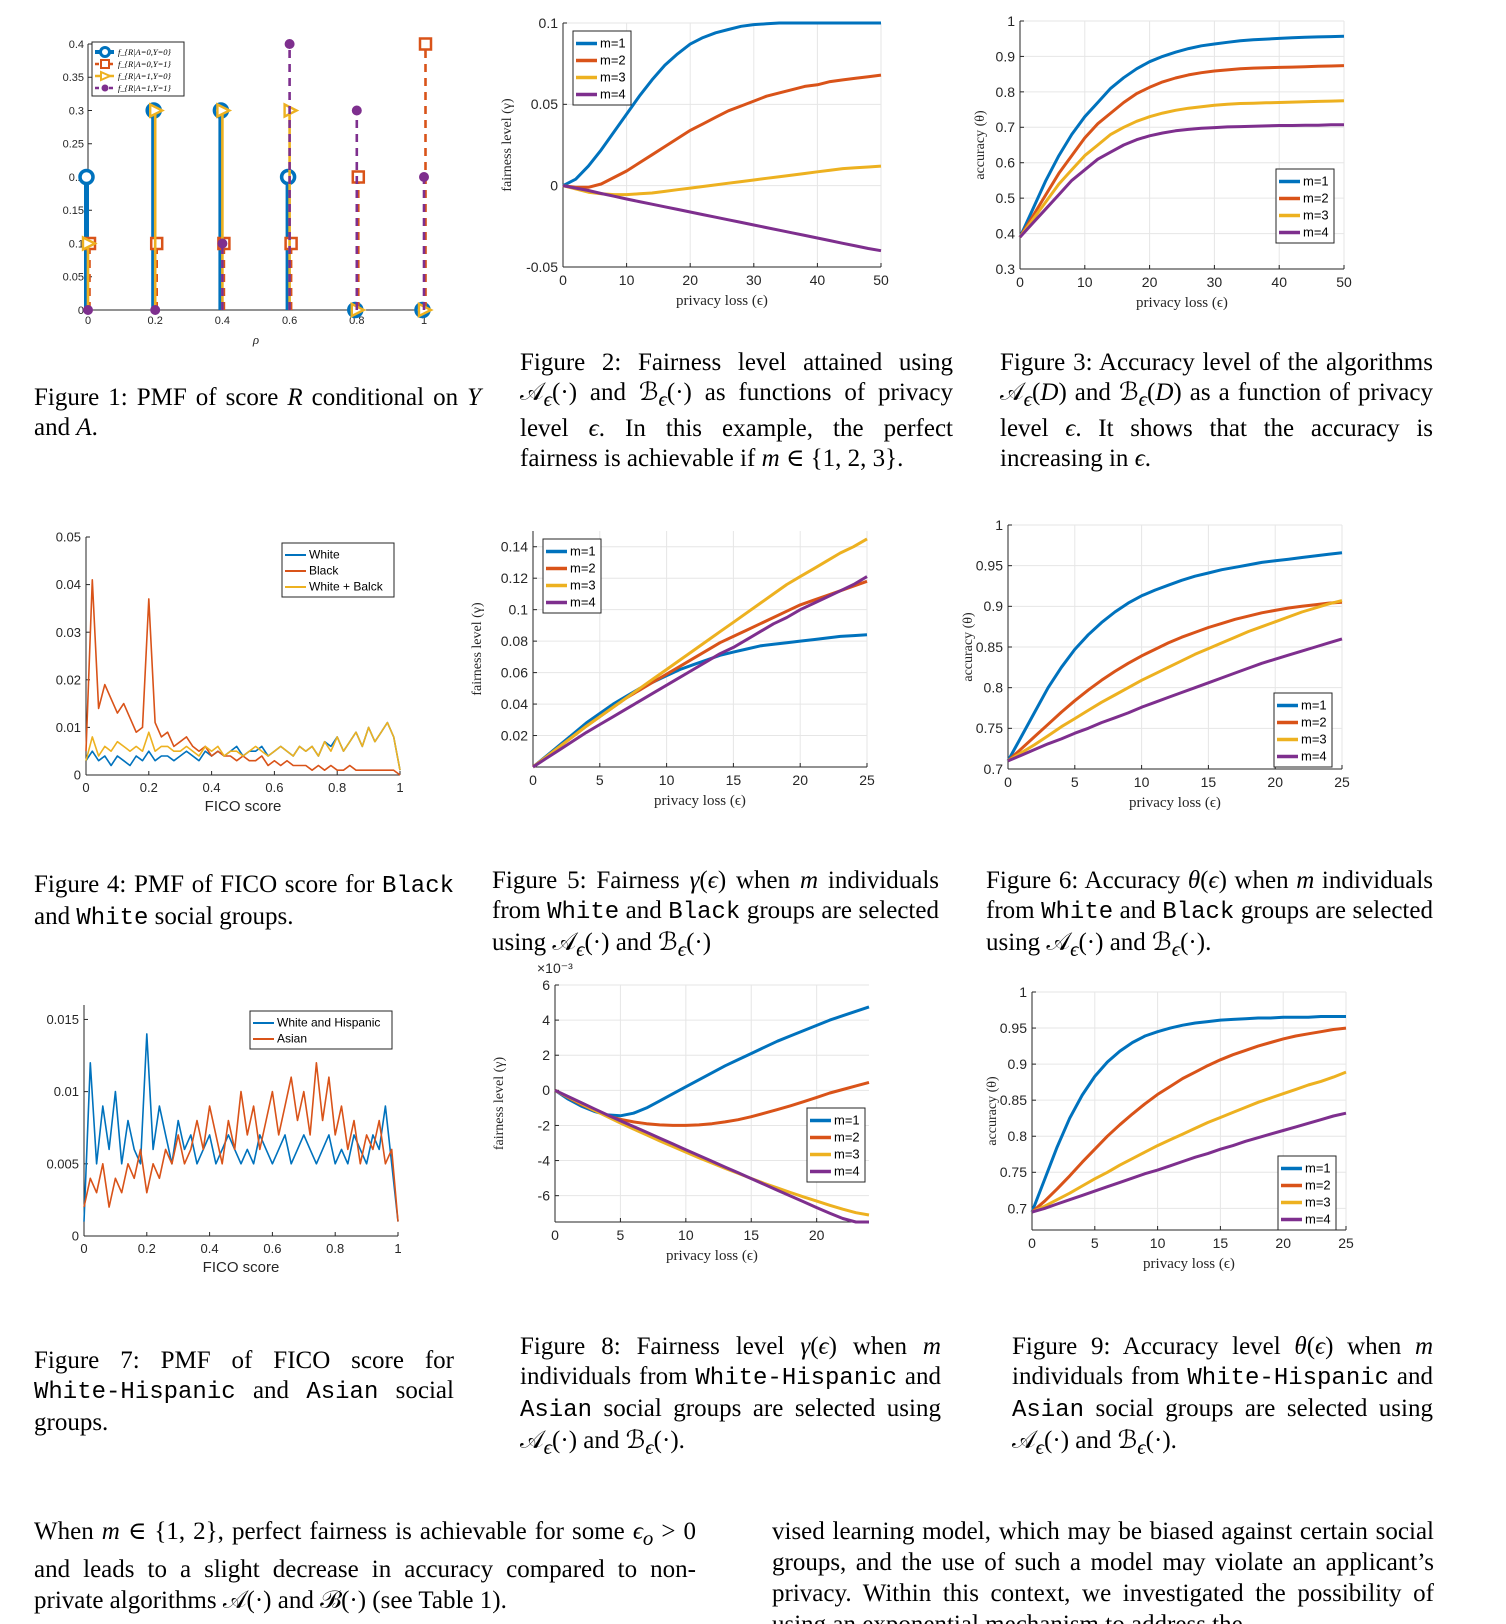 The height and width of the screenshot is (1624, 1506). I want to click on y-tick-label: 0.1, so click(76, 244).